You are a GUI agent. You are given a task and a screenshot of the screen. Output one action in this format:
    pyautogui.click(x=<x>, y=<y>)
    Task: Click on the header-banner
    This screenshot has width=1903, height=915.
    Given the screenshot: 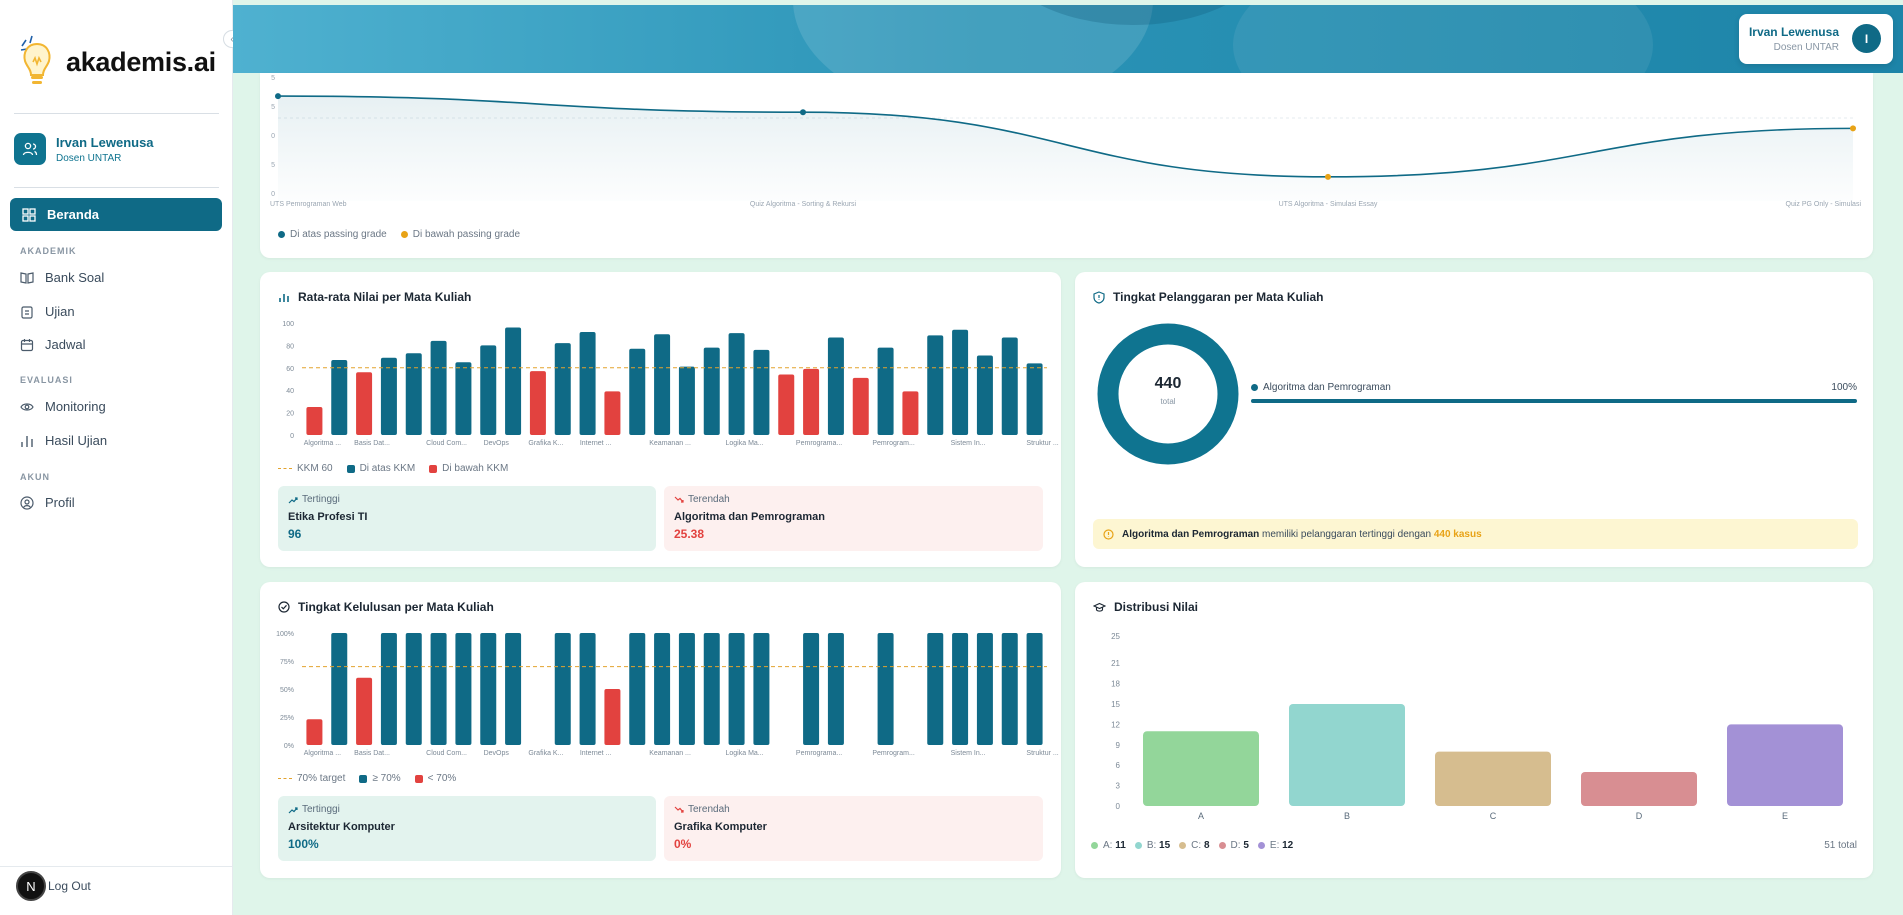 What is the action you would take?
    pyautogui.click(x=1068, y=39)
    